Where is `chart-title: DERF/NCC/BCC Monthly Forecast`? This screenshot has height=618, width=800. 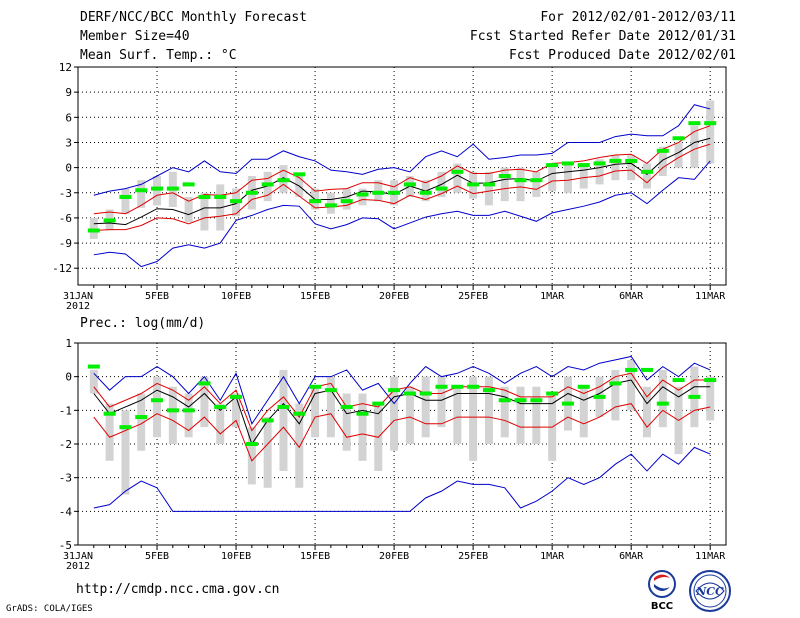
chart-title: DERF/NCC/BCC Monthly Forecast is located at coordinates (193, 17).